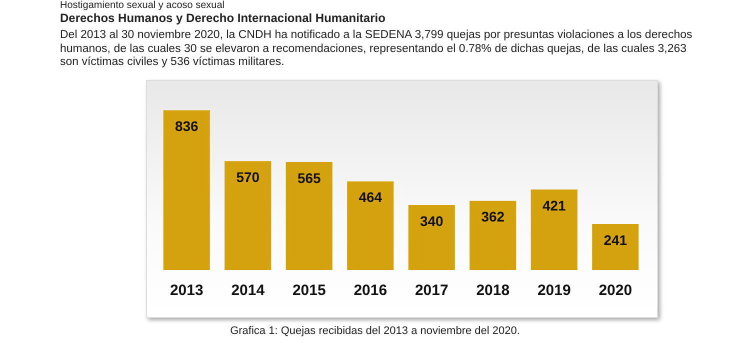  Describe the element at coordinates (432, 220) in the screenshot. I see `data-label: 340` at that location.